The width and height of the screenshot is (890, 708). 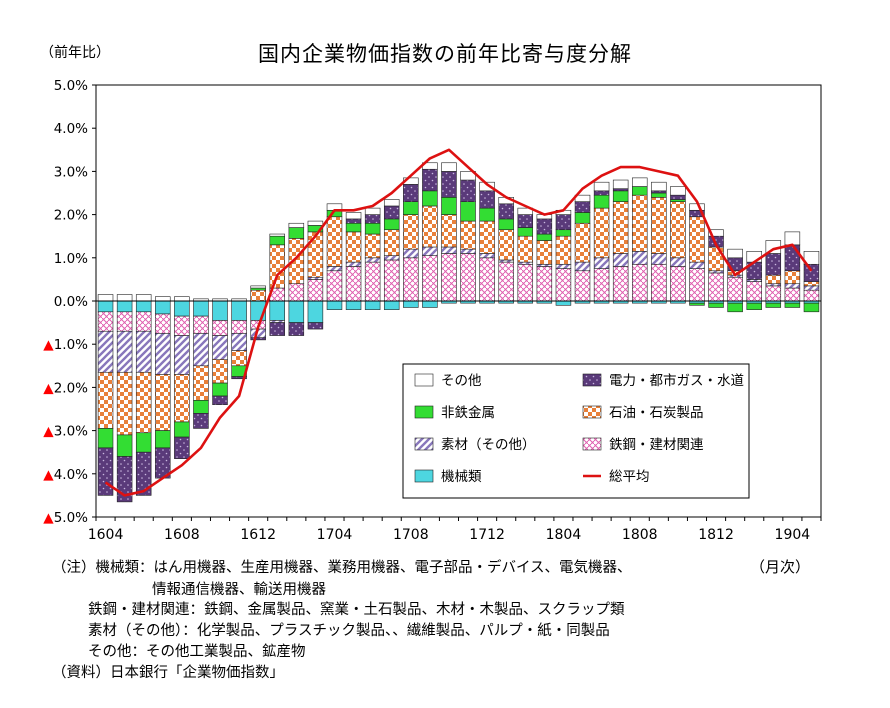 What do you see at coordinates (656, 413) in the screenshot?
I see `legend-label-sekiyu: 石油・石炭製品` at bounding box center [656, 413].